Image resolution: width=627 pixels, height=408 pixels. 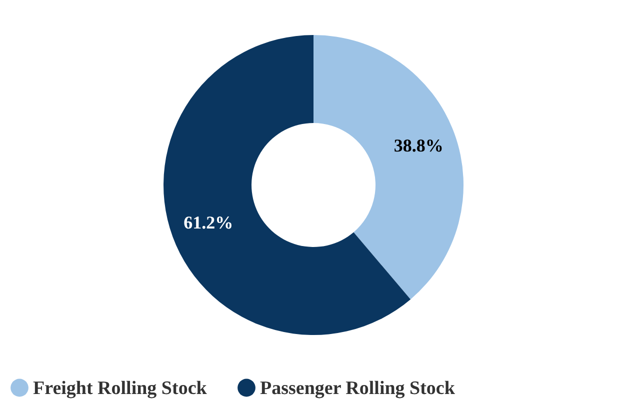 I want to click on data-label: 38.8%, so click(x=419, y=145).